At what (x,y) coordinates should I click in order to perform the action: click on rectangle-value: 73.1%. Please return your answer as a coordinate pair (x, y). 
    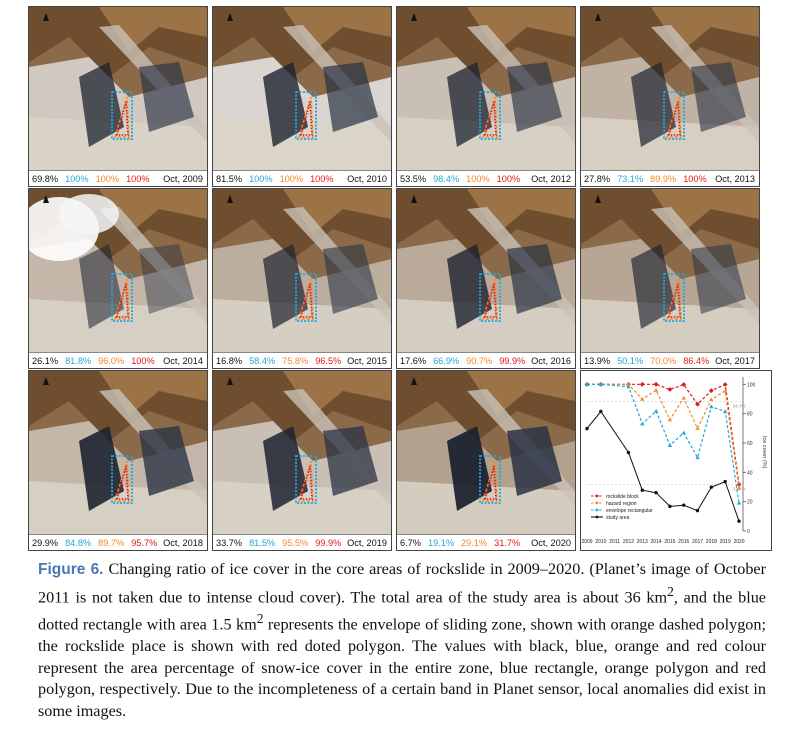
    Looking at the image, I should click on (630, 179).